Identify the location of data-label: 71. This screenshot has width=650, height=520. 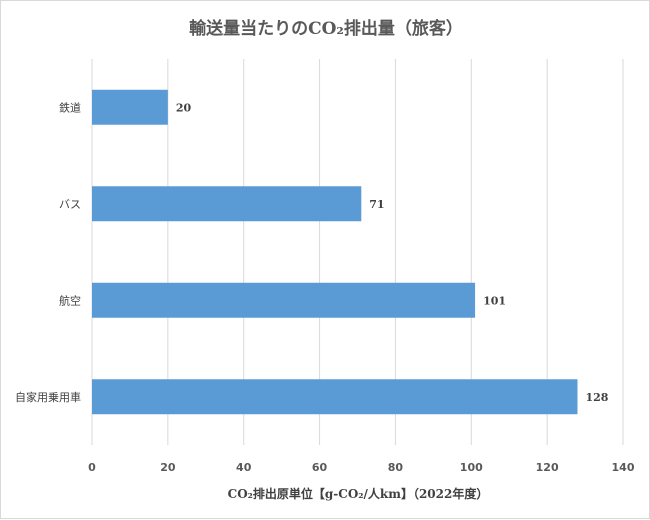
(376, 204).